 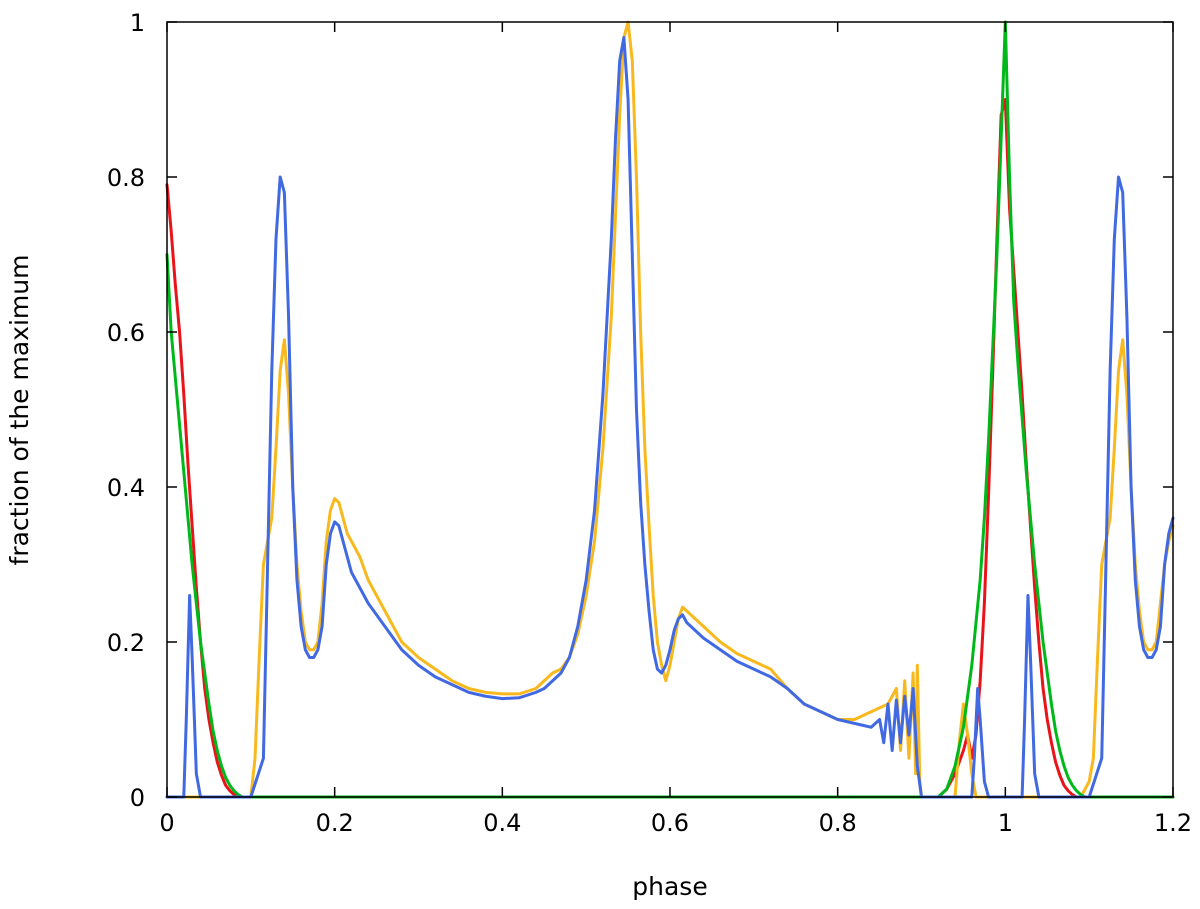 What do you see at coordinates (838, 823) in the screenshot?
I see `x-tick-label: 0.8` at bounding box center [838, 823].